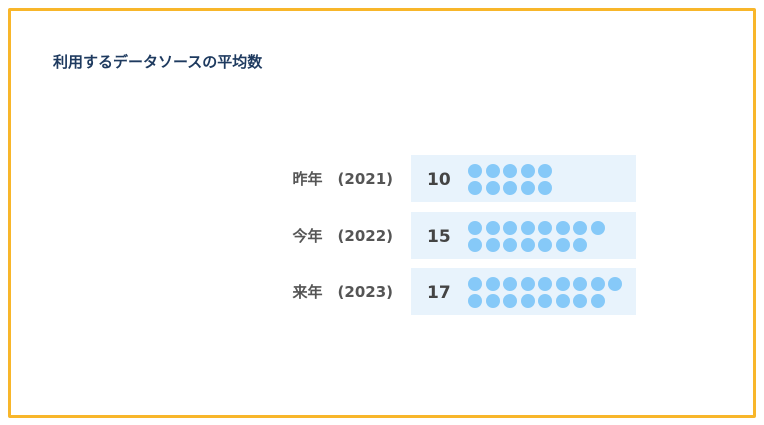 The image size is (764, 425). Describe the element at coordinates (439, 237) in the screenshot. I see `data-label: 15` at that location.